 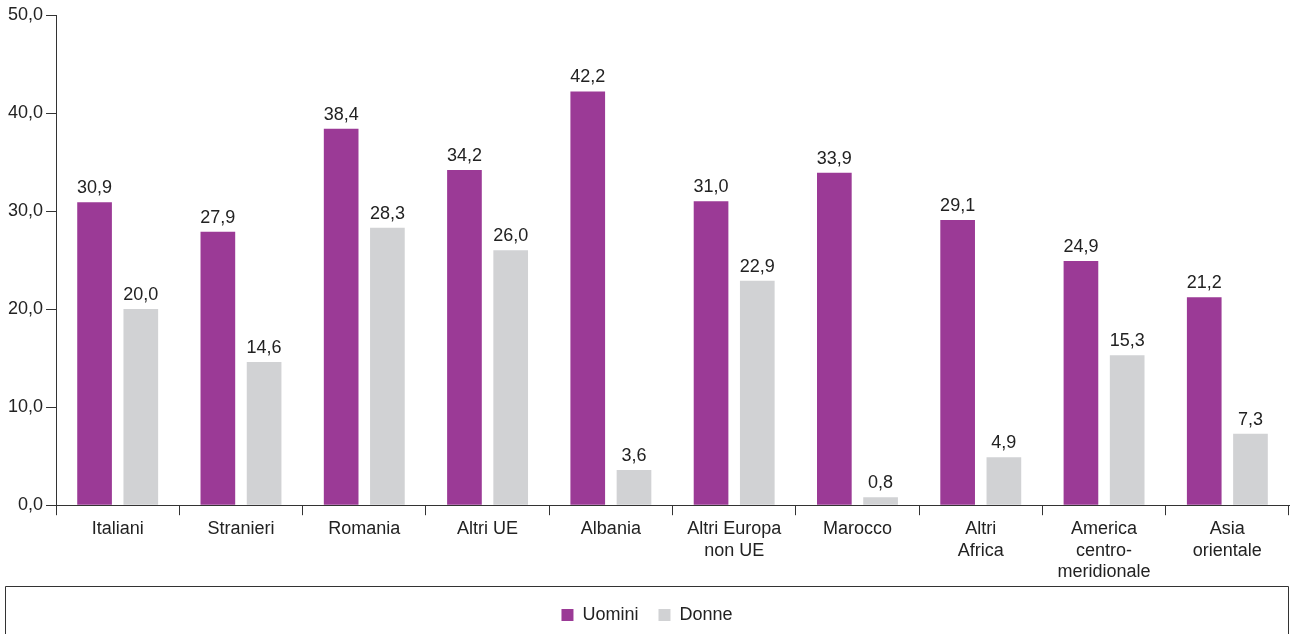 What do you see at coordinates (981, 538) in the screenshot?
I see `x-tick-label: Altri Africa` at bounding box center [981, 538].